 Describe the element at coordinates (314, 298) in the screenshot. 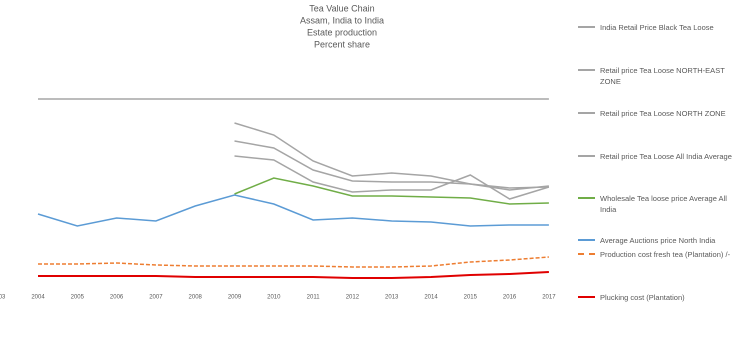

I see `x-tick-label: 2011` at that location.